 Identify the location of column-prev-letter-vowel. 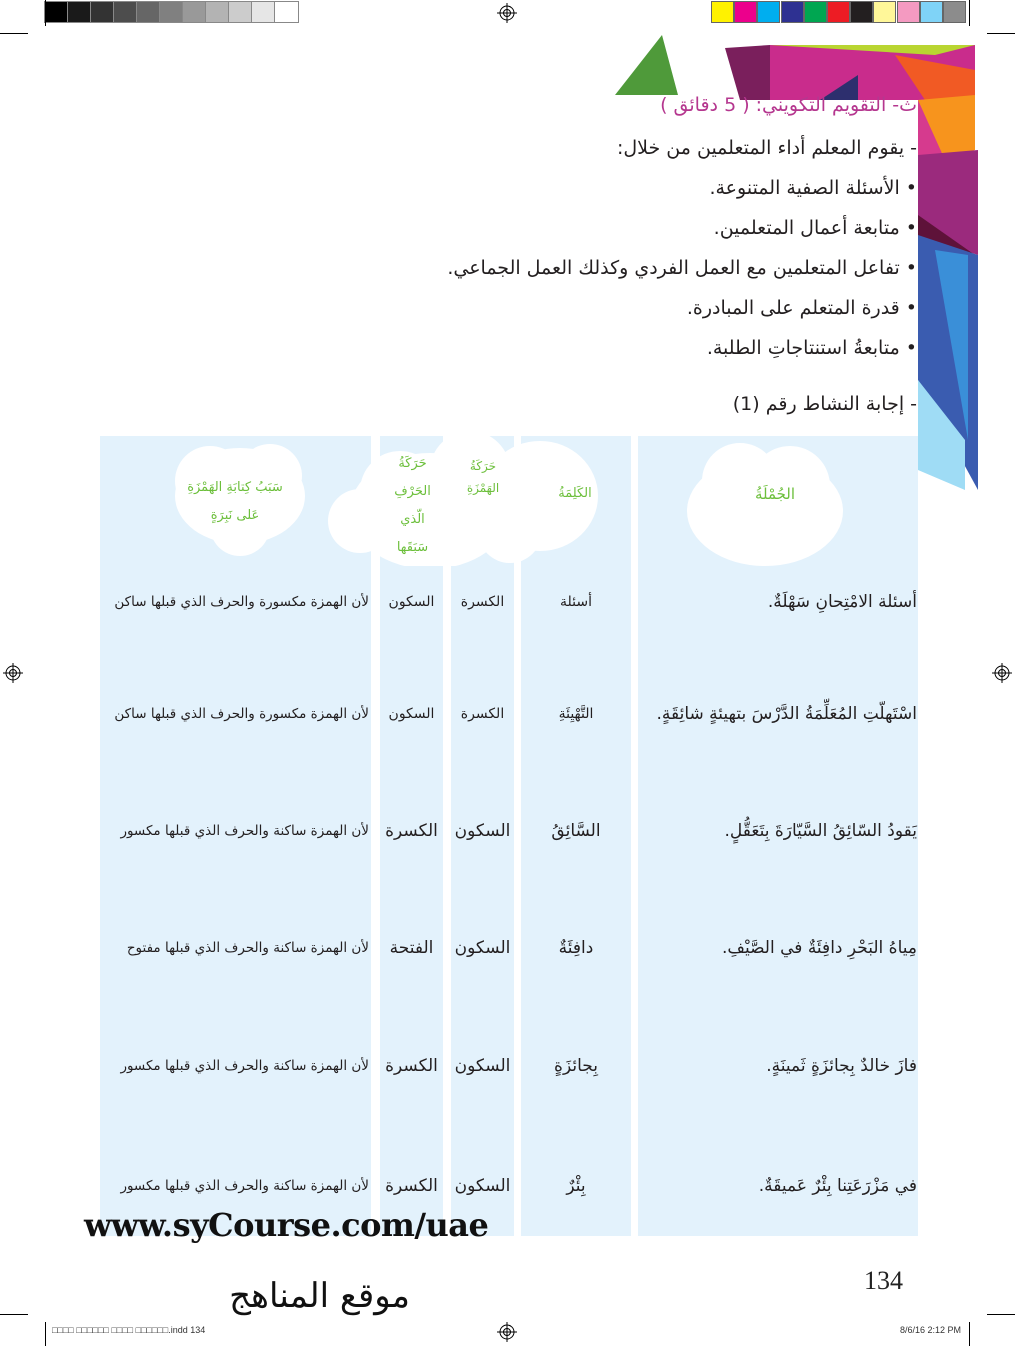
(411, 836).